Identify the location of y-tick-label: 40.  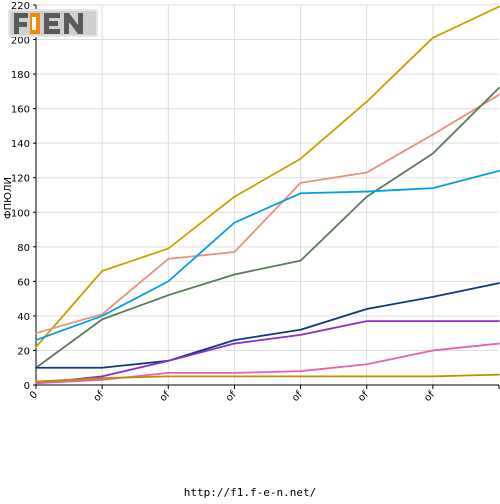
(23, 317).